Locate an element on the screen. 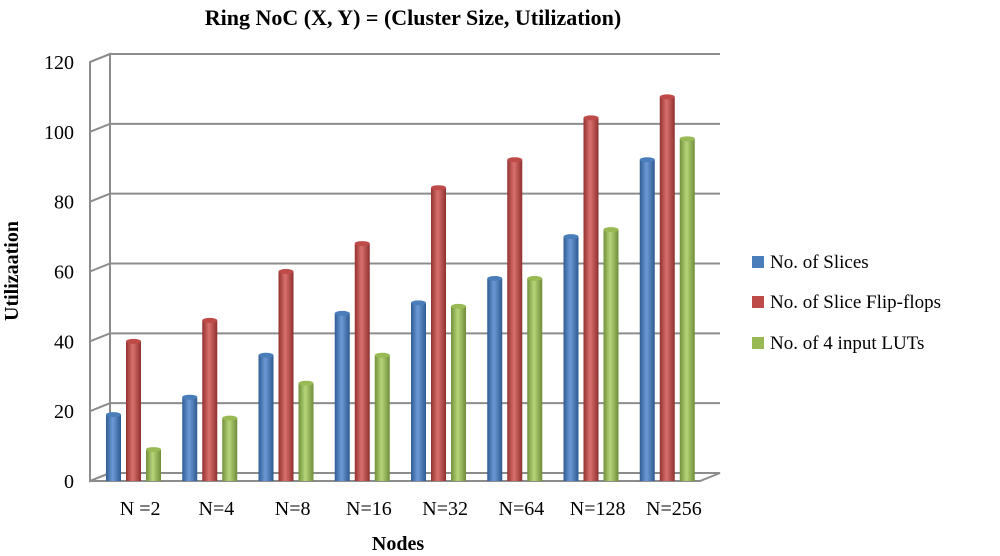 This screenshot has width=1000, height=556. legend-item: No. of Slices is located at coordinates (810, 262).